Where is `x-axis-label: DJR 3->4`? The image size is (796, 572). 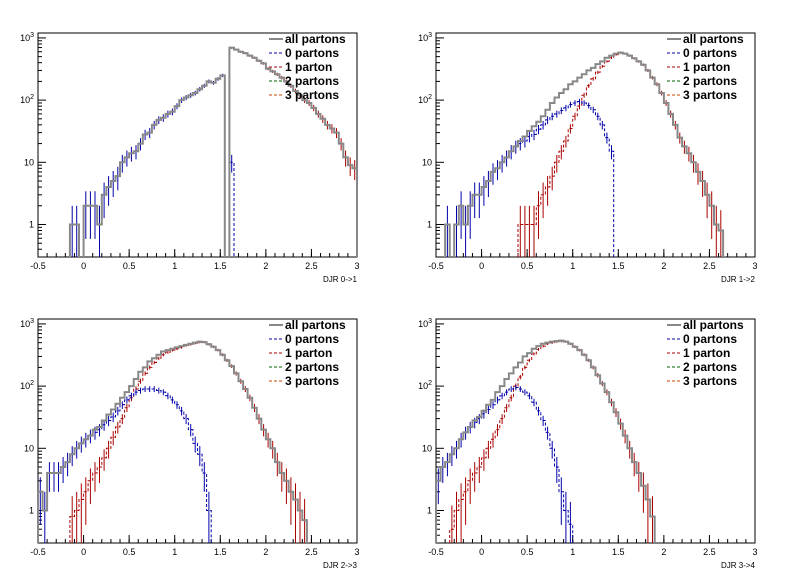
x-axis-label: DJR 3->4 is located at coordinates (738, 565).